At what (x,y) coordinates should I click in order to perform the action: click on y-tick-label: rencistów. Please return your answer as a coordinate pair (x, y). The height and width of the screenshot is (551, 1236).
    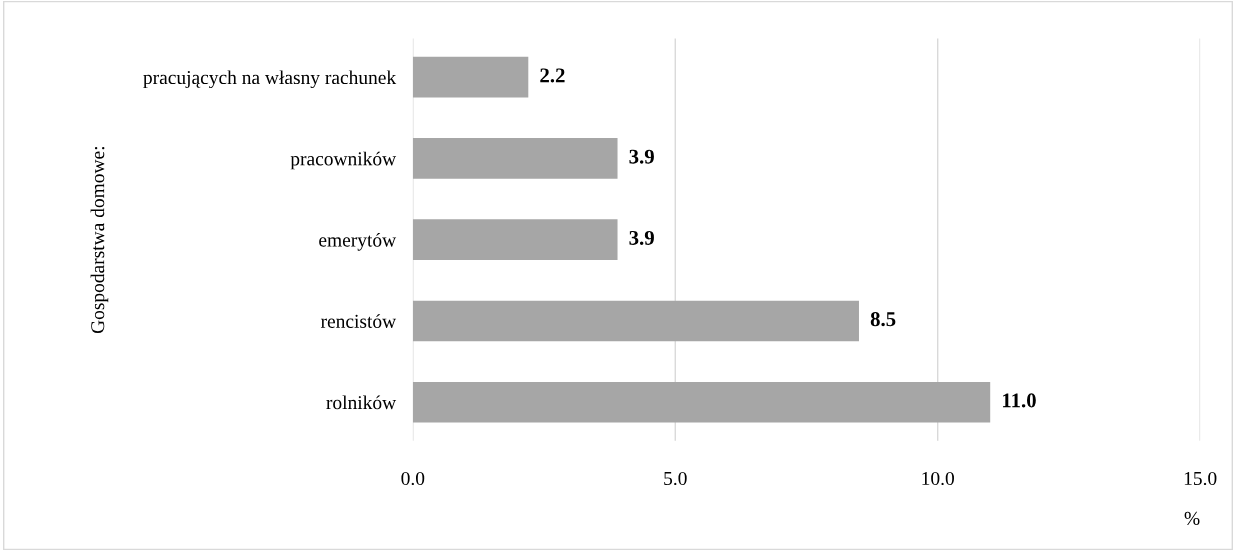
    Looking at the image, I should click on (358, 321).